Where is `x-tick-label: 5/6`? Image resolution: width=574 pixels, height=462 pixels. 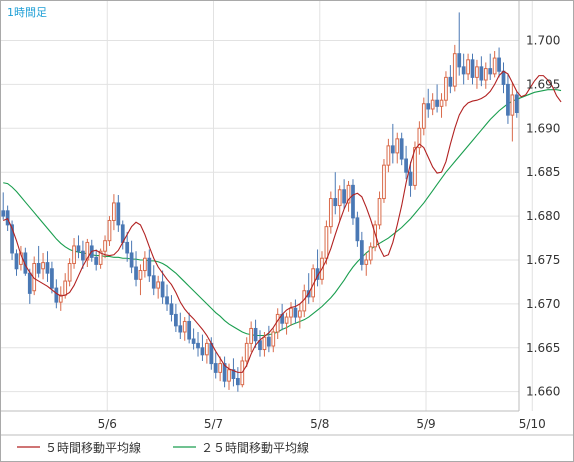
x-tick-label: 5/6 is located at coordinates (107, 424).